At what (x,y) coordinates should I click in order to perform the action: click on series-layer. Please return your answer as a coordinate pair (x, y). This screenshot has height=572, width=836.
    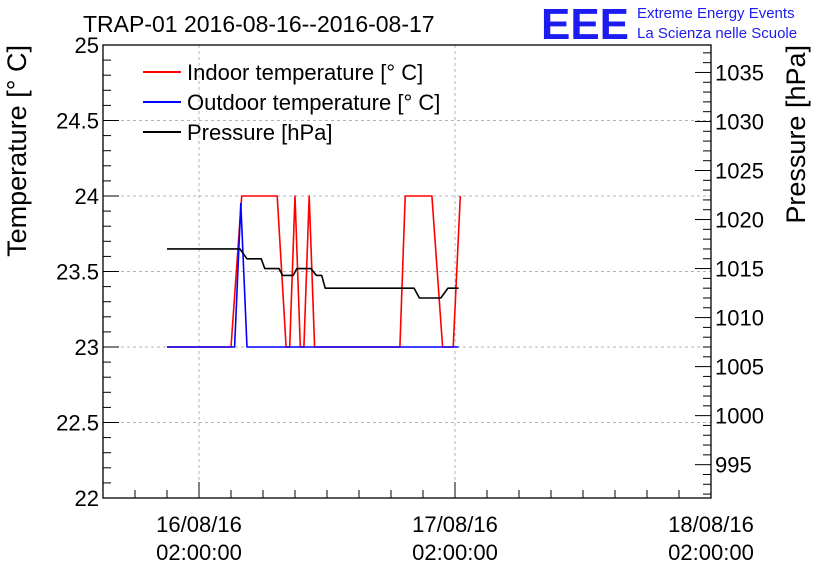
    Looking at the image, I should click on (314, 271).